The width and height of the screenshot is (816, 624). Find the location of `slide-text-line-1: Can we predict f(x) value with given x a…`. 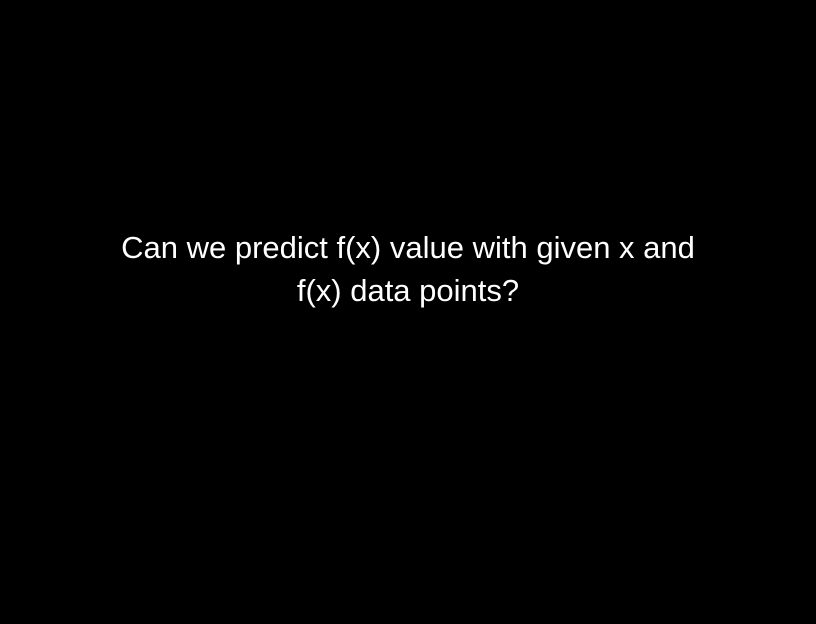

slide-text-line-1: Can we predict f(x) value with given x a… is located at coordinates (408, 247).